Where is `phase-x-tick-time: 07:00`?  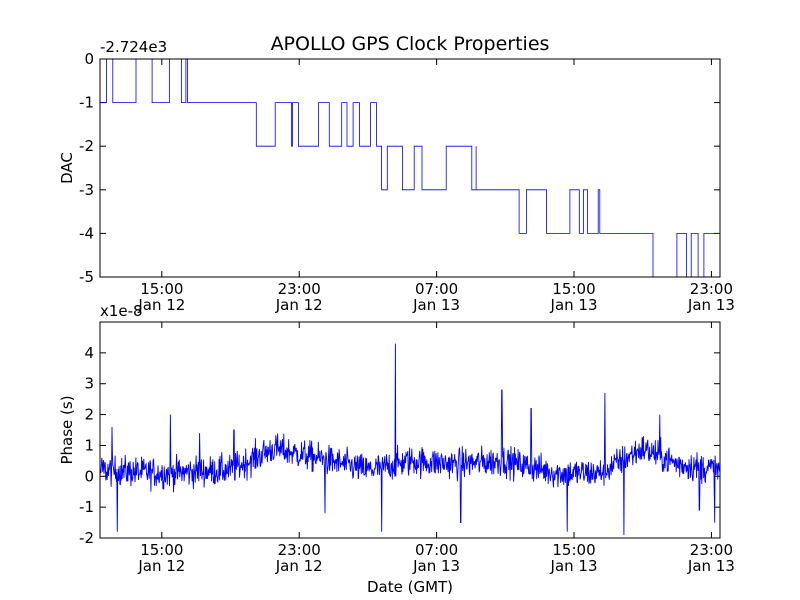
phase-x-tick-time: 07:00 is located at coordinates (436, 550).